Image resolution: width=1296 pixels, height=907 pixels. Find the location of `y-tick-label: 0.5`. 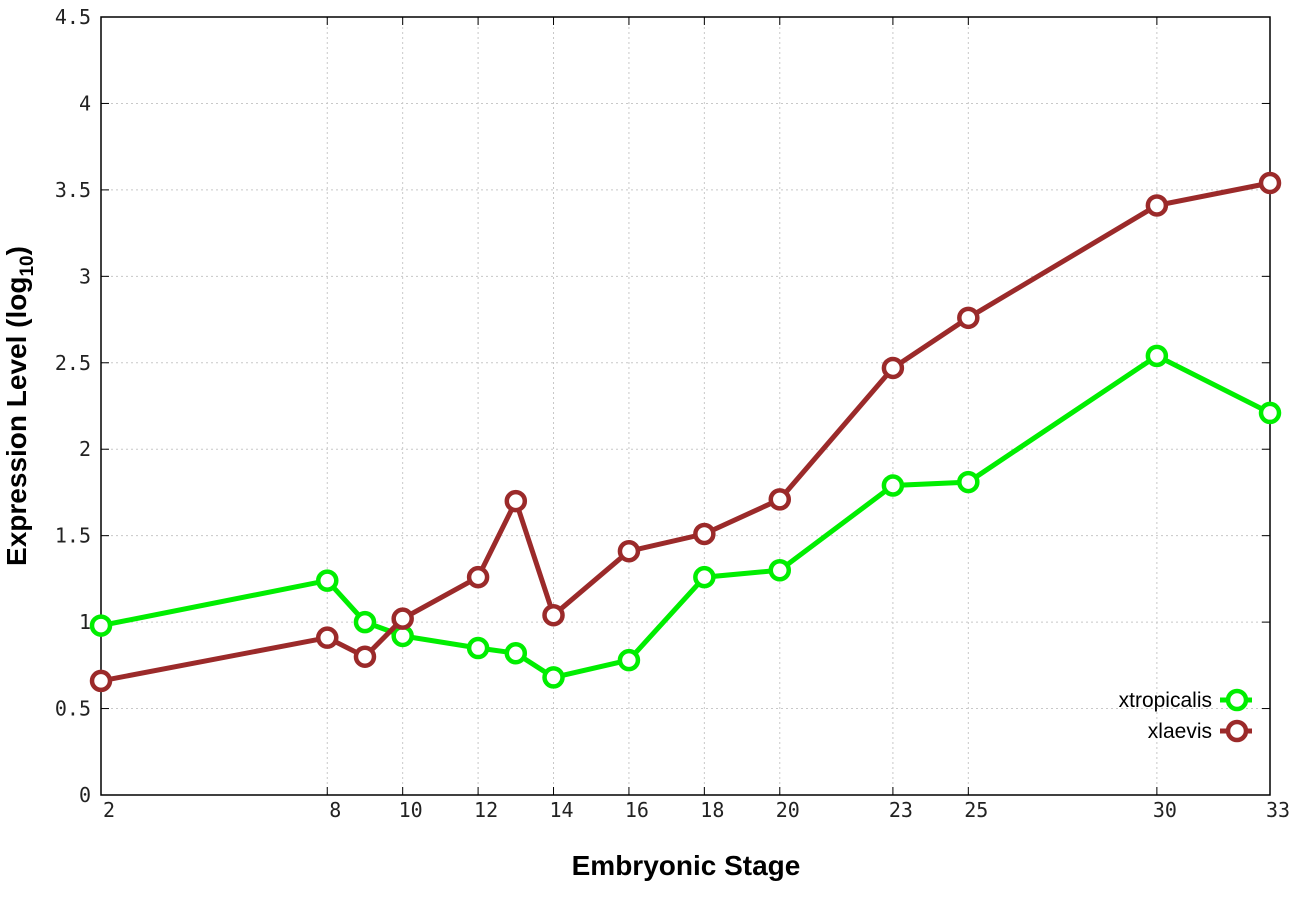

y-tick-label: 0.5 is located at coordinates (73, 709).